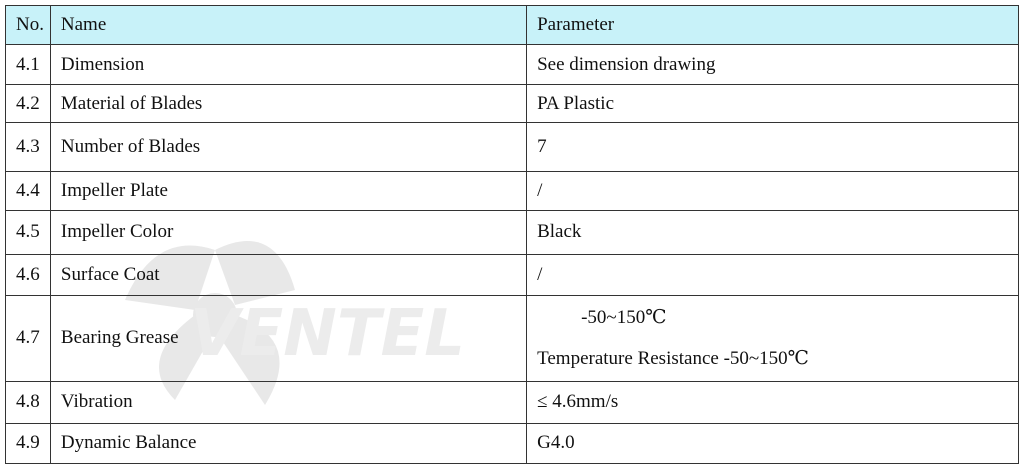  I want to click on row-no: 4.7, so click(28, 338).